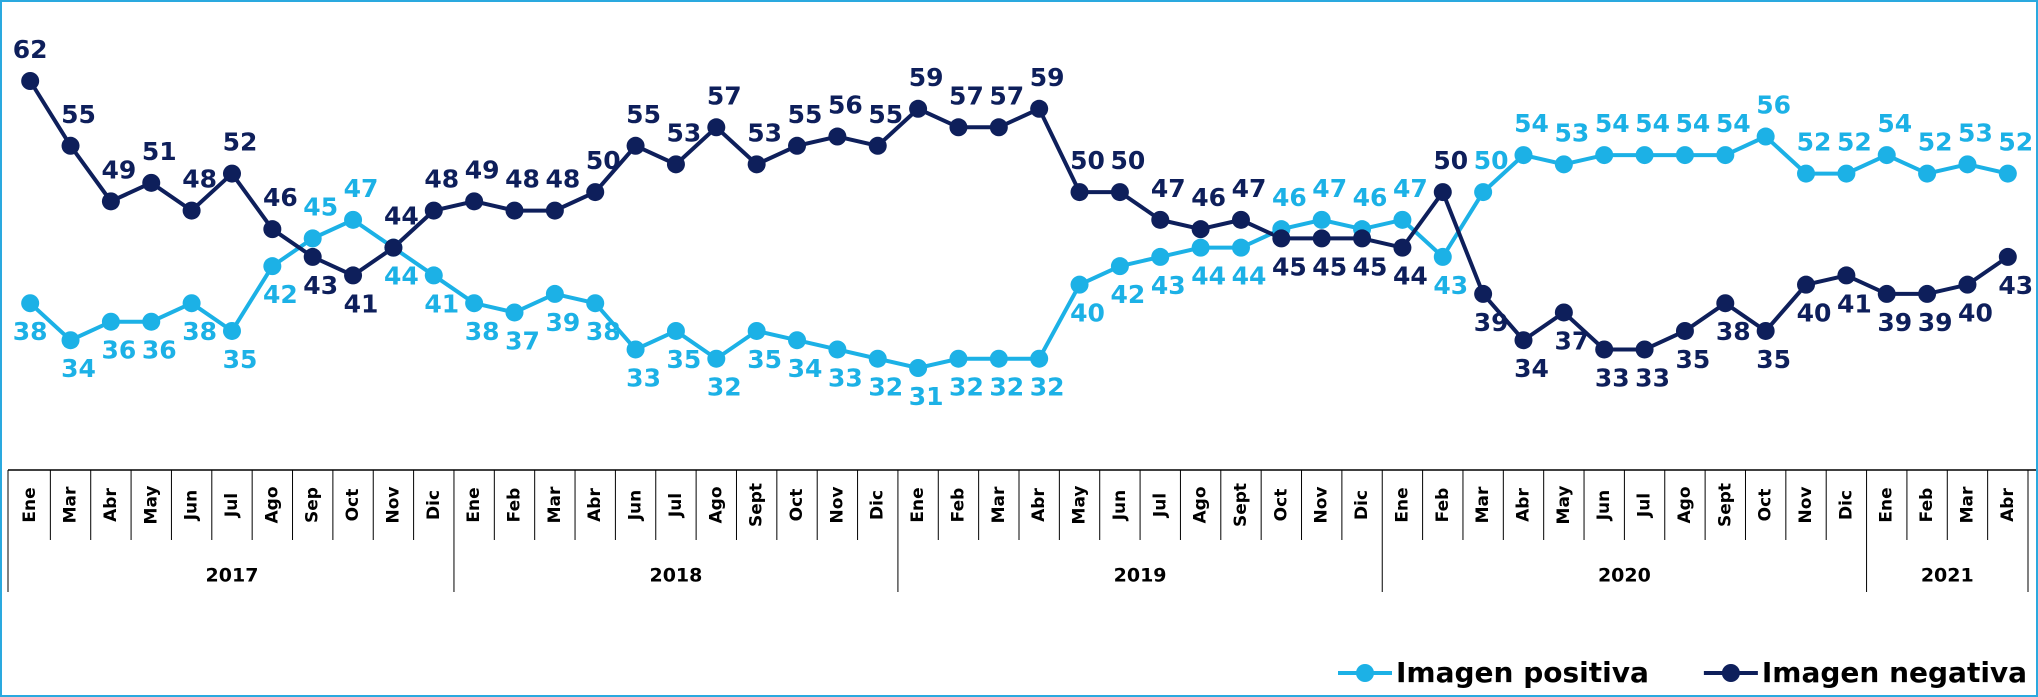 The width and height of the screenshot is (2038, 697). Describe the element at coordinates (1773, 105) in the screenshot. I see `data-label: 56` at that location.